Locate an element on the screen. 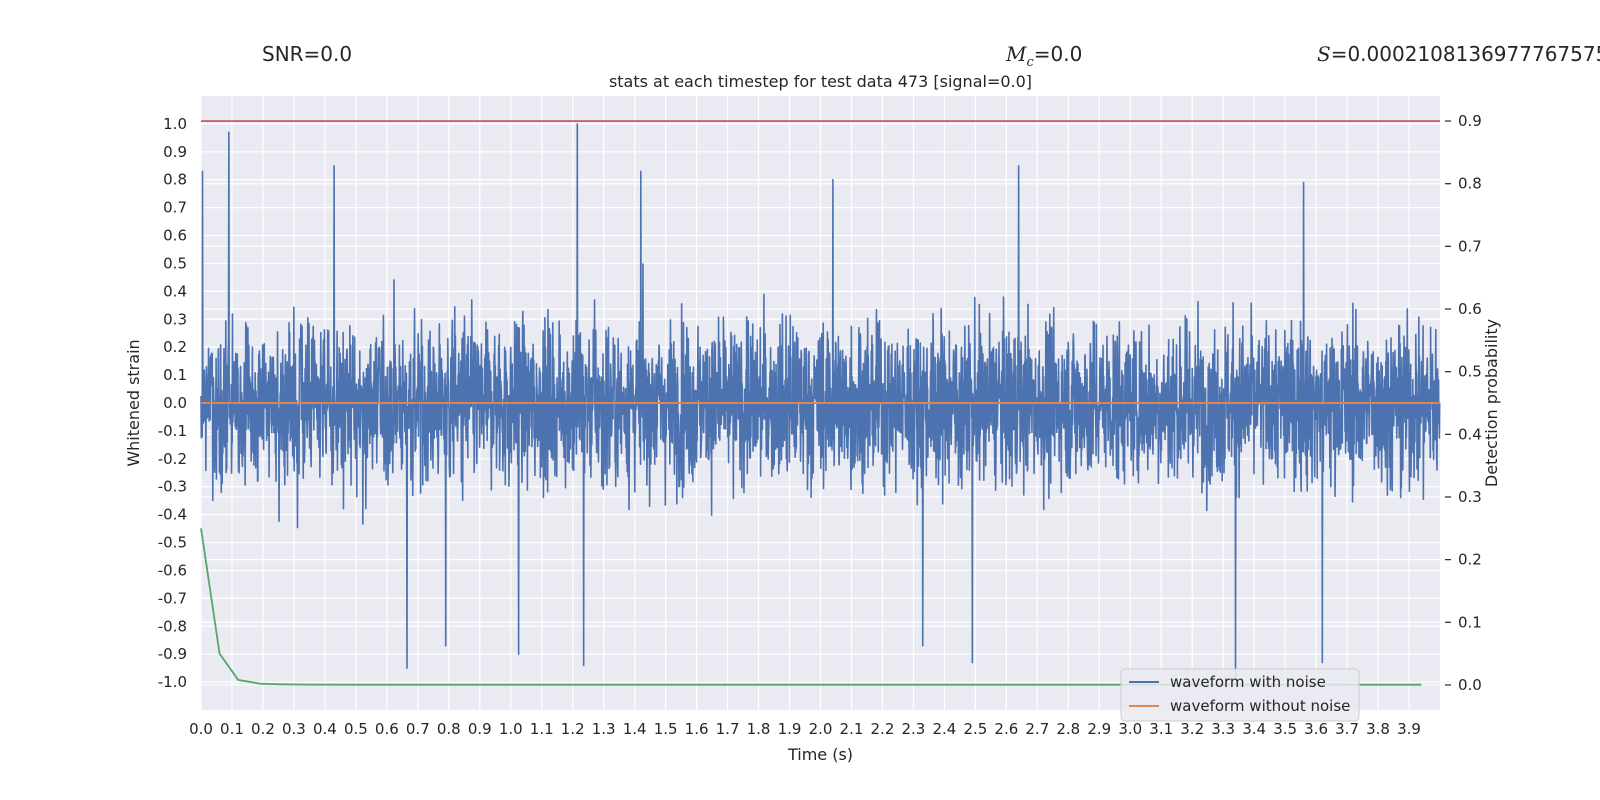  s-readout: S=0.00021081369777675757 is located at coordinates (1458, 54).